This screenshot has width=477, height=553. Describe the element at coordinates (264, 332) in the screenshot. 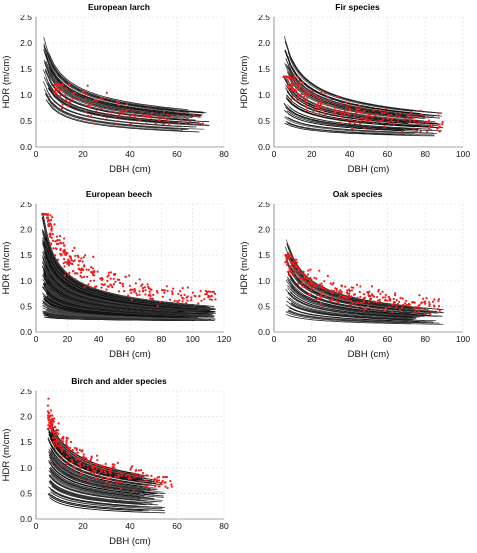

I see `y-tick-label: 0.0` at that location.